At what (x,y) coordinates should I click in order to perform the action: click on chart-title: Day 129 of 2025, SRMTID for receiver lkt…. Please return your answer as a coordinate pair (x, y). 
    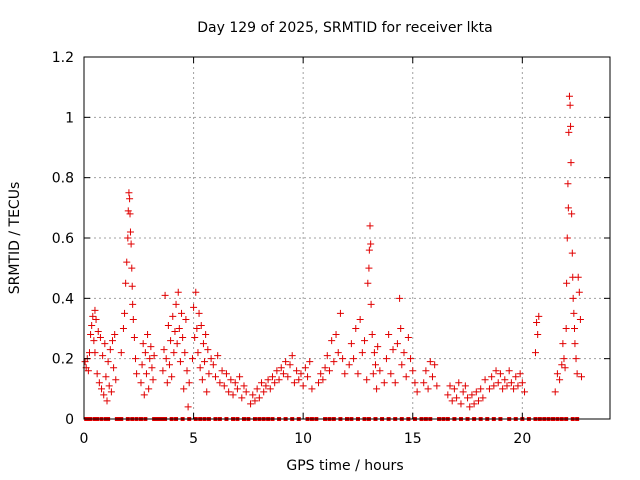
    Looking at the image, I should click on (344, 28).